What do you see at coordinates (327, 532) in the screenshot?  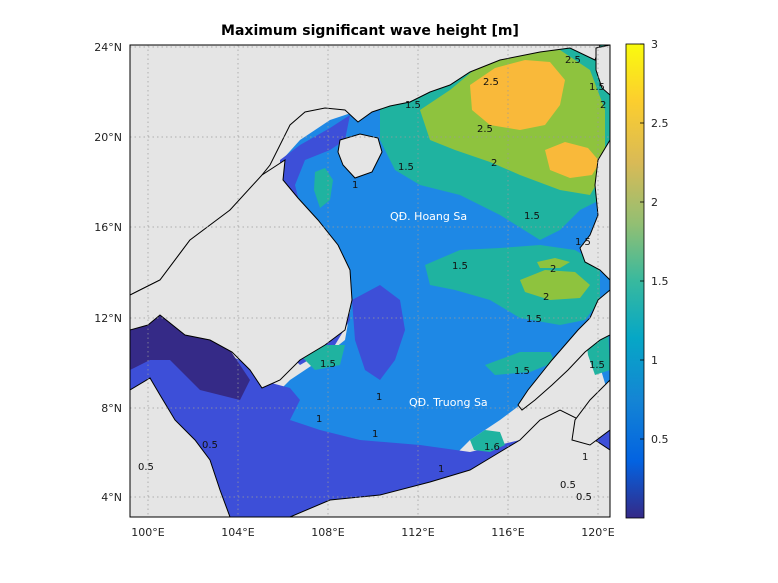 I see `lon-tick-label: 108°E` at bounding box center [327, 532].